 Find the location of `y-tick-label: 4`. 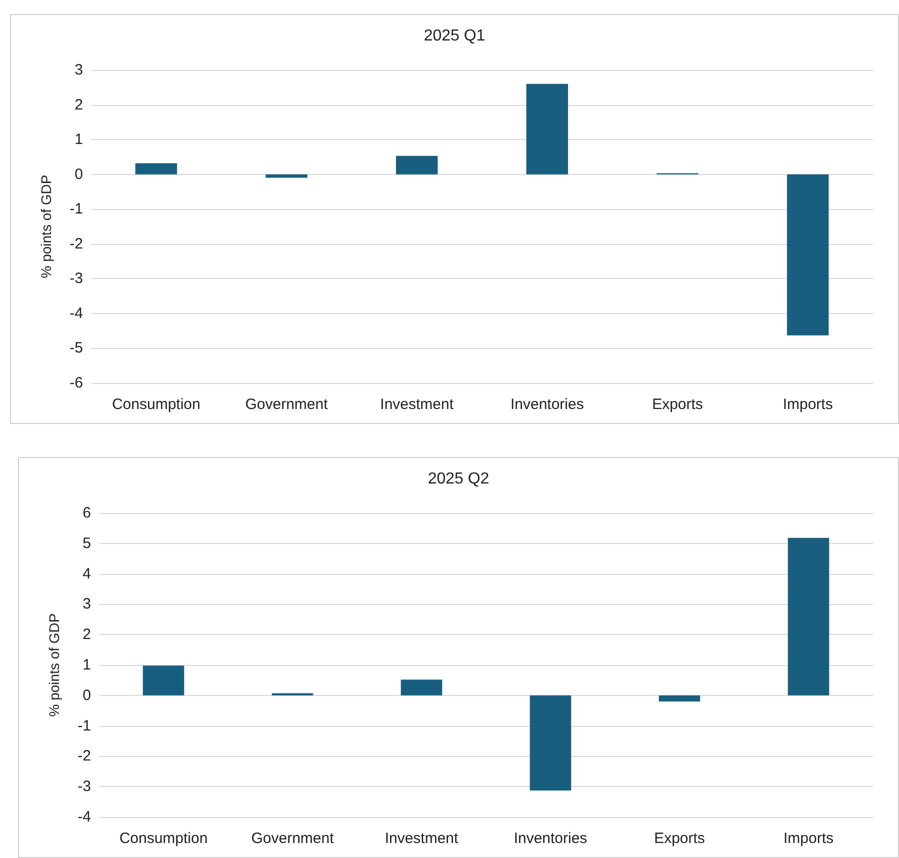

y-tick-label: 4 is located at coordinates (86, 573).